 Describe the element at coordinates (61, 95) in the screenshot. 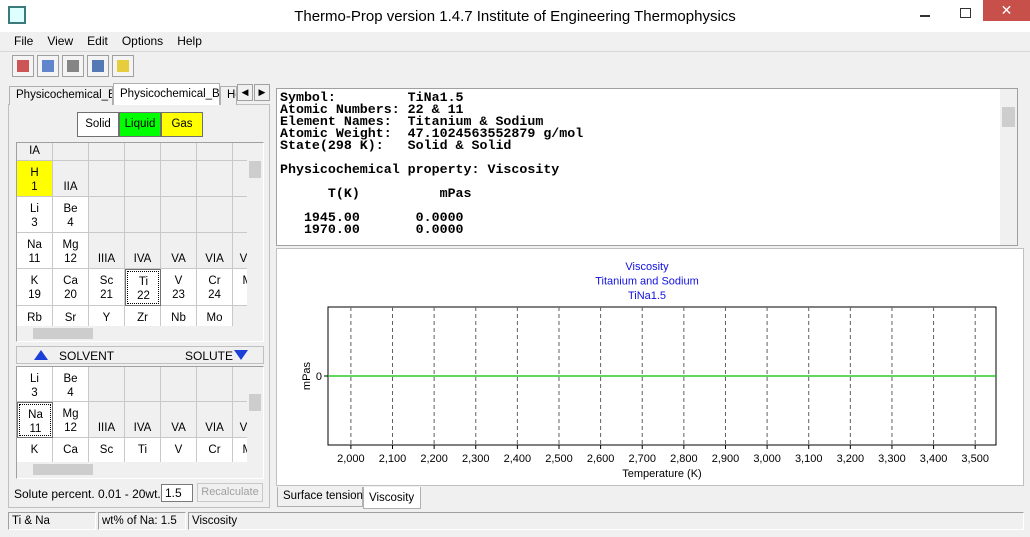

I see `tab: Physicochemical_E` at that location.